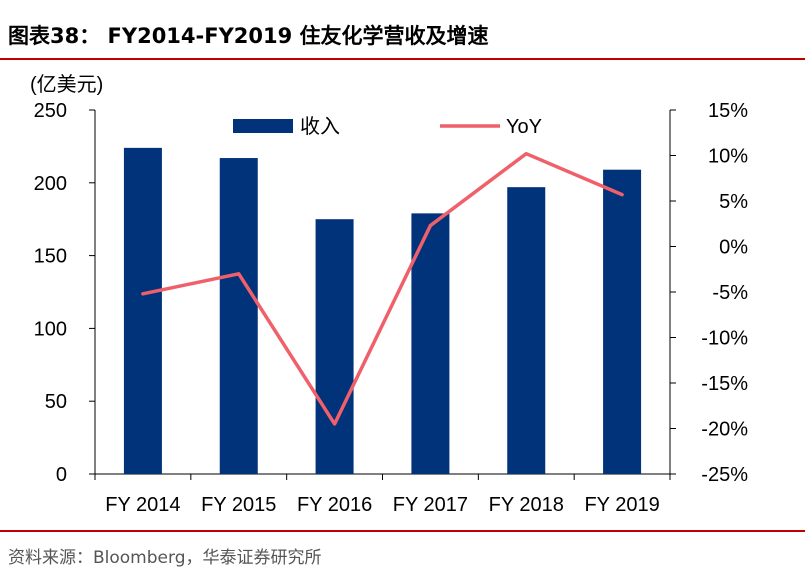 The width and height of the screenshot is (805, 582). What do you see at coordinates (524, 127) in the screenshot?
I see `legend-label-yoy: YoY` at bounding box center [524, 127].